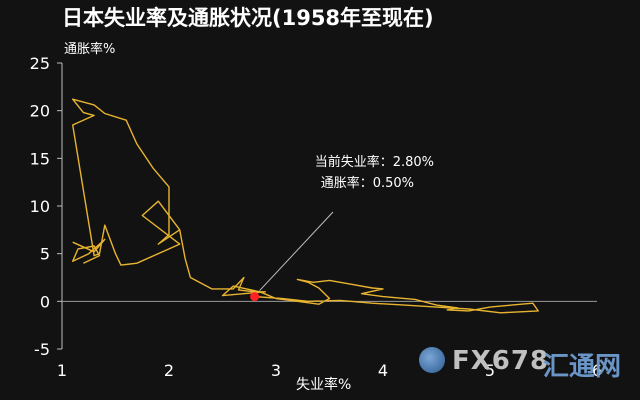 This screenshot has width=640, height=400. Describe the element at coordinates (367, 183) in the screenshot. I see `annotation-inflation: 通胀率：0.50%` at that location.